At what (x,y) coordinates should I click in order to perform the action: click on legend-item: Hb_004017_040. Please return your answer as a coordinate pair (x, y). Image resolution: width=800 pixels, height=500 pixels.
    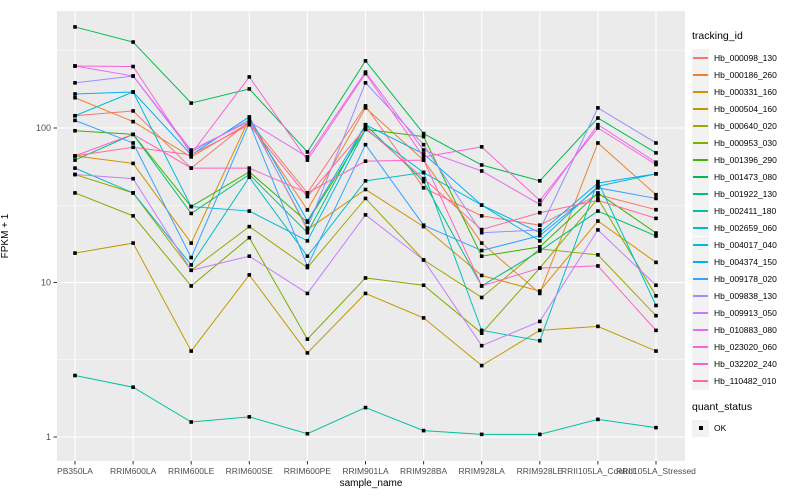
    Looking at the image, I should click on (745, 245).